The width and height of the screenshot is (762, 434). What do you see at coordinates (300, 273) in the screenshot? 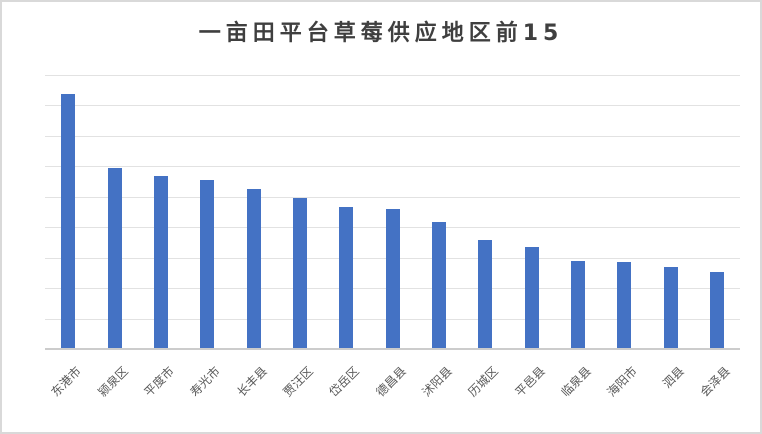
I see `bar-贾汪区` at bounding box center [300, 273].